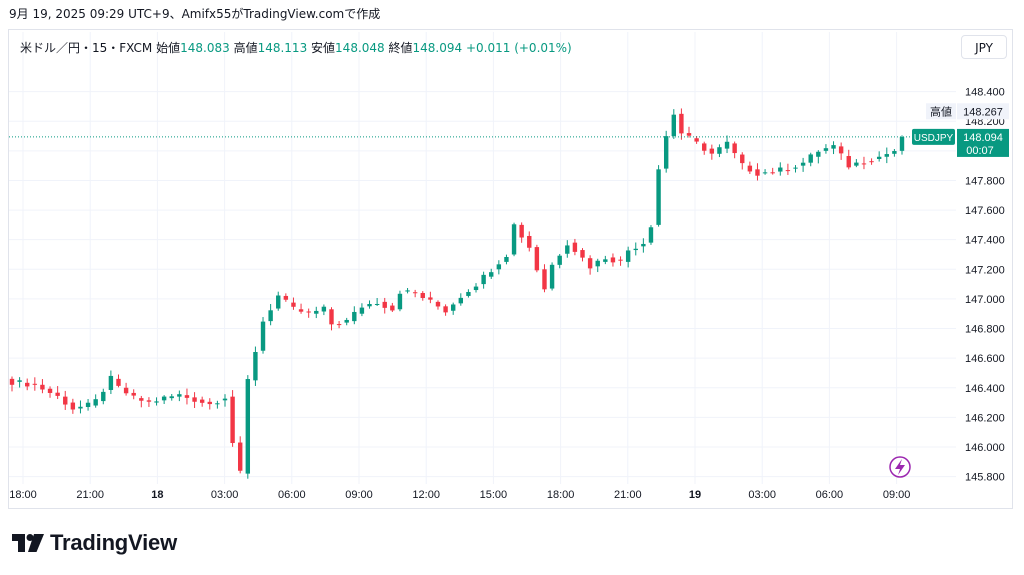 This screenshot has width=1024, height=575. What do you see at coordinates (86, 48) in the screenshot?
I see `legend-symbol: 米ドル／円・15・FXCM` at bounding box center [86, 48].